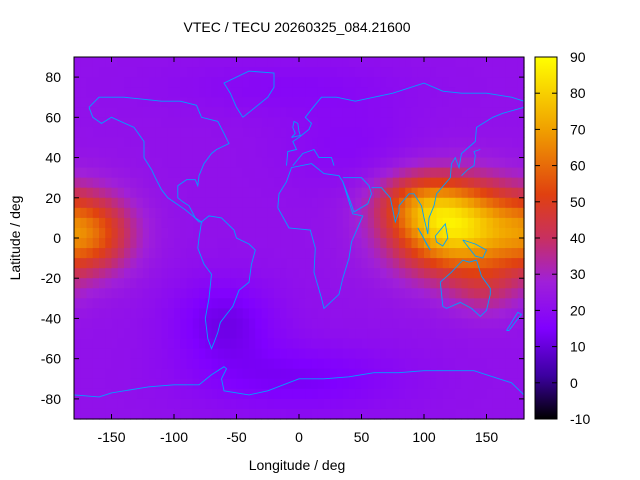 This screenshot has width=640, height=480. What do you see at coordinates (159, 159) in the screenshot?
I see `coastline-path` at bounding box center [159, 159].